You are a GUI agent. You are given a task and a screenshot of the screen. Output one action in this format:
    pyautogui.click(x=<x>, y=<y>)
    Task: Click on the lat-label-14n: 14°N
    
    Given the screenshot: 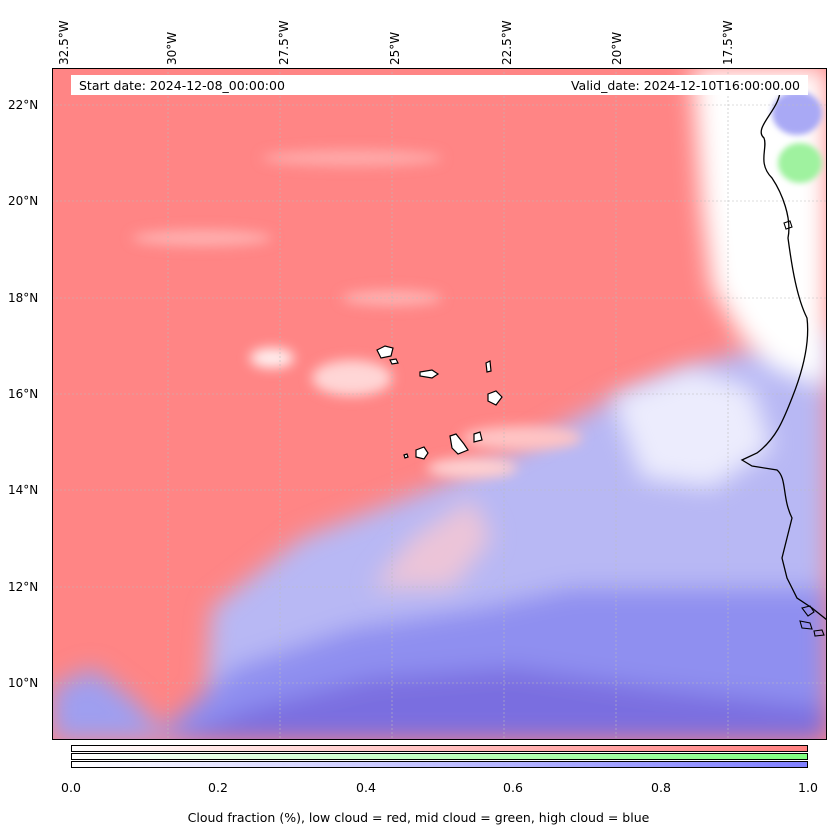 What is the action you would take?
    pyautogui.click(x=23, y=490)
    